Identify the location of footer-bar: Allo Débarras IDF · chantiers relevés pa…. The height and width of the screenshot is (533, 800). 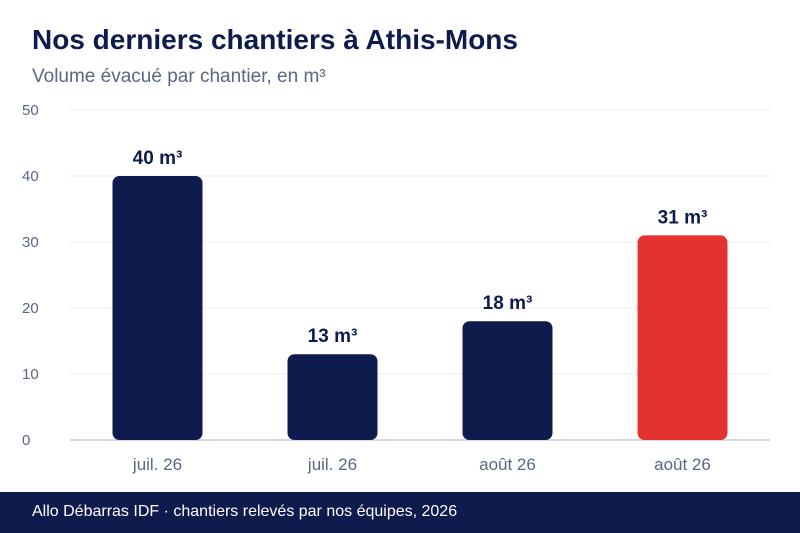
(400, 512).